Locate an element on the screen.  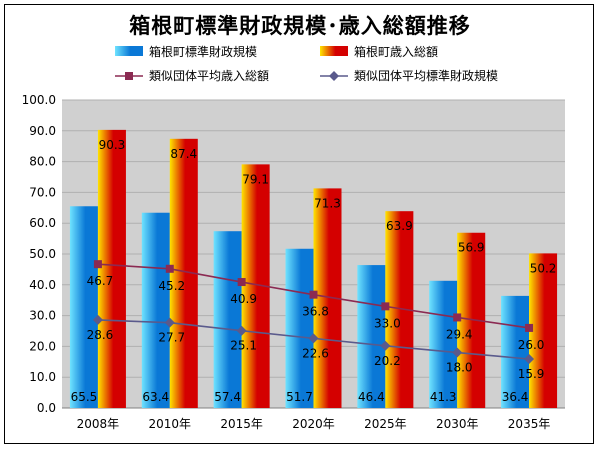
y-tick-label: 20.0 is located at coordinates (42, 346).